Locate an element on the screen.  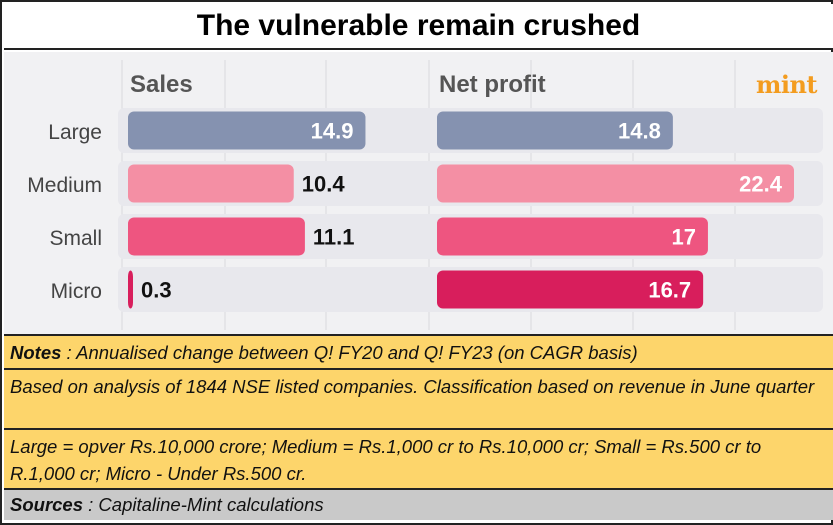
series-header: Net profit is located at coordinates (492, 84).